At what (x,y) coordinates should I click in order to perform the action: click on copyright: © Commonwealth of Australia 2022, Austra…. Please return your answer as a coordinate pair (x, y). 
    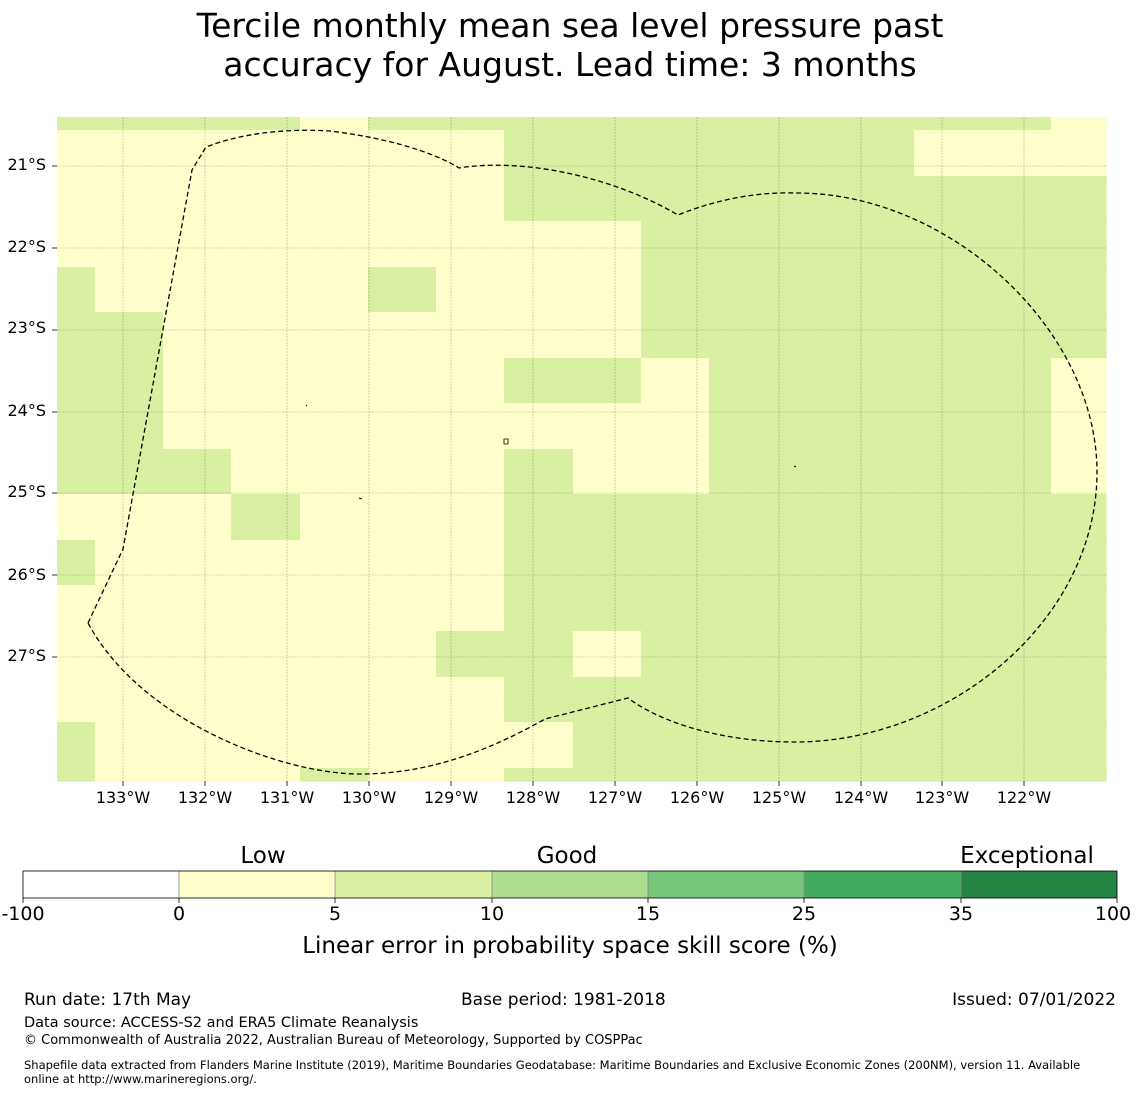
    Looking at the image, I should click on (333, 1040).